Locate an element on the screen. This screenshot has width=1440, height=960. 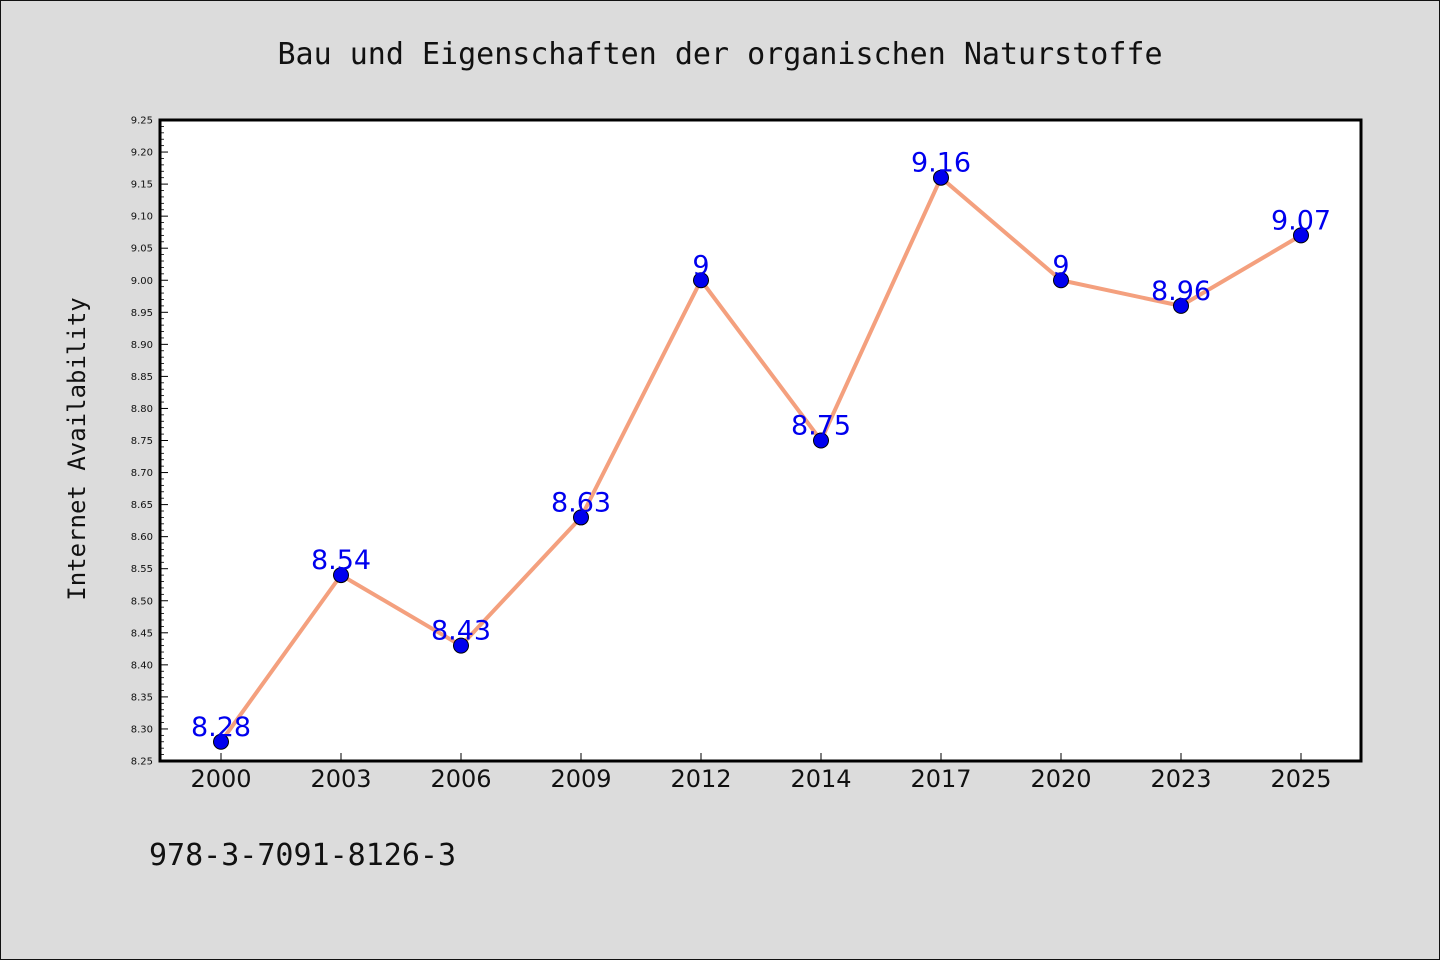
y-tick-label: 8.60 is located at coordinates (142, 537).